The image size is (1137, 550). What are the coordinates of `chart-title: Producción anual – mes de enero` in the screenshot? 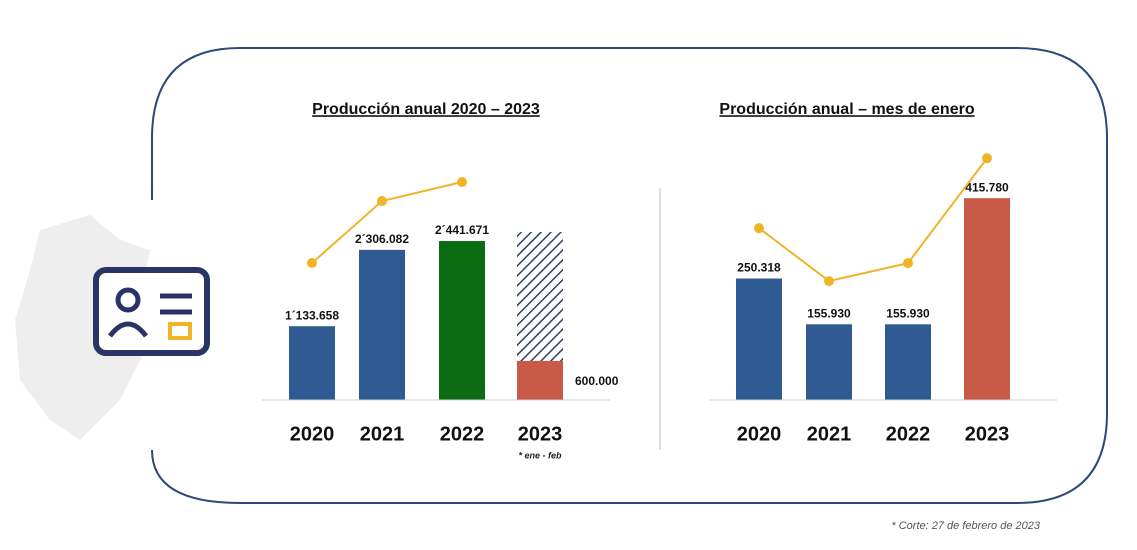 It's located at (846, 109).